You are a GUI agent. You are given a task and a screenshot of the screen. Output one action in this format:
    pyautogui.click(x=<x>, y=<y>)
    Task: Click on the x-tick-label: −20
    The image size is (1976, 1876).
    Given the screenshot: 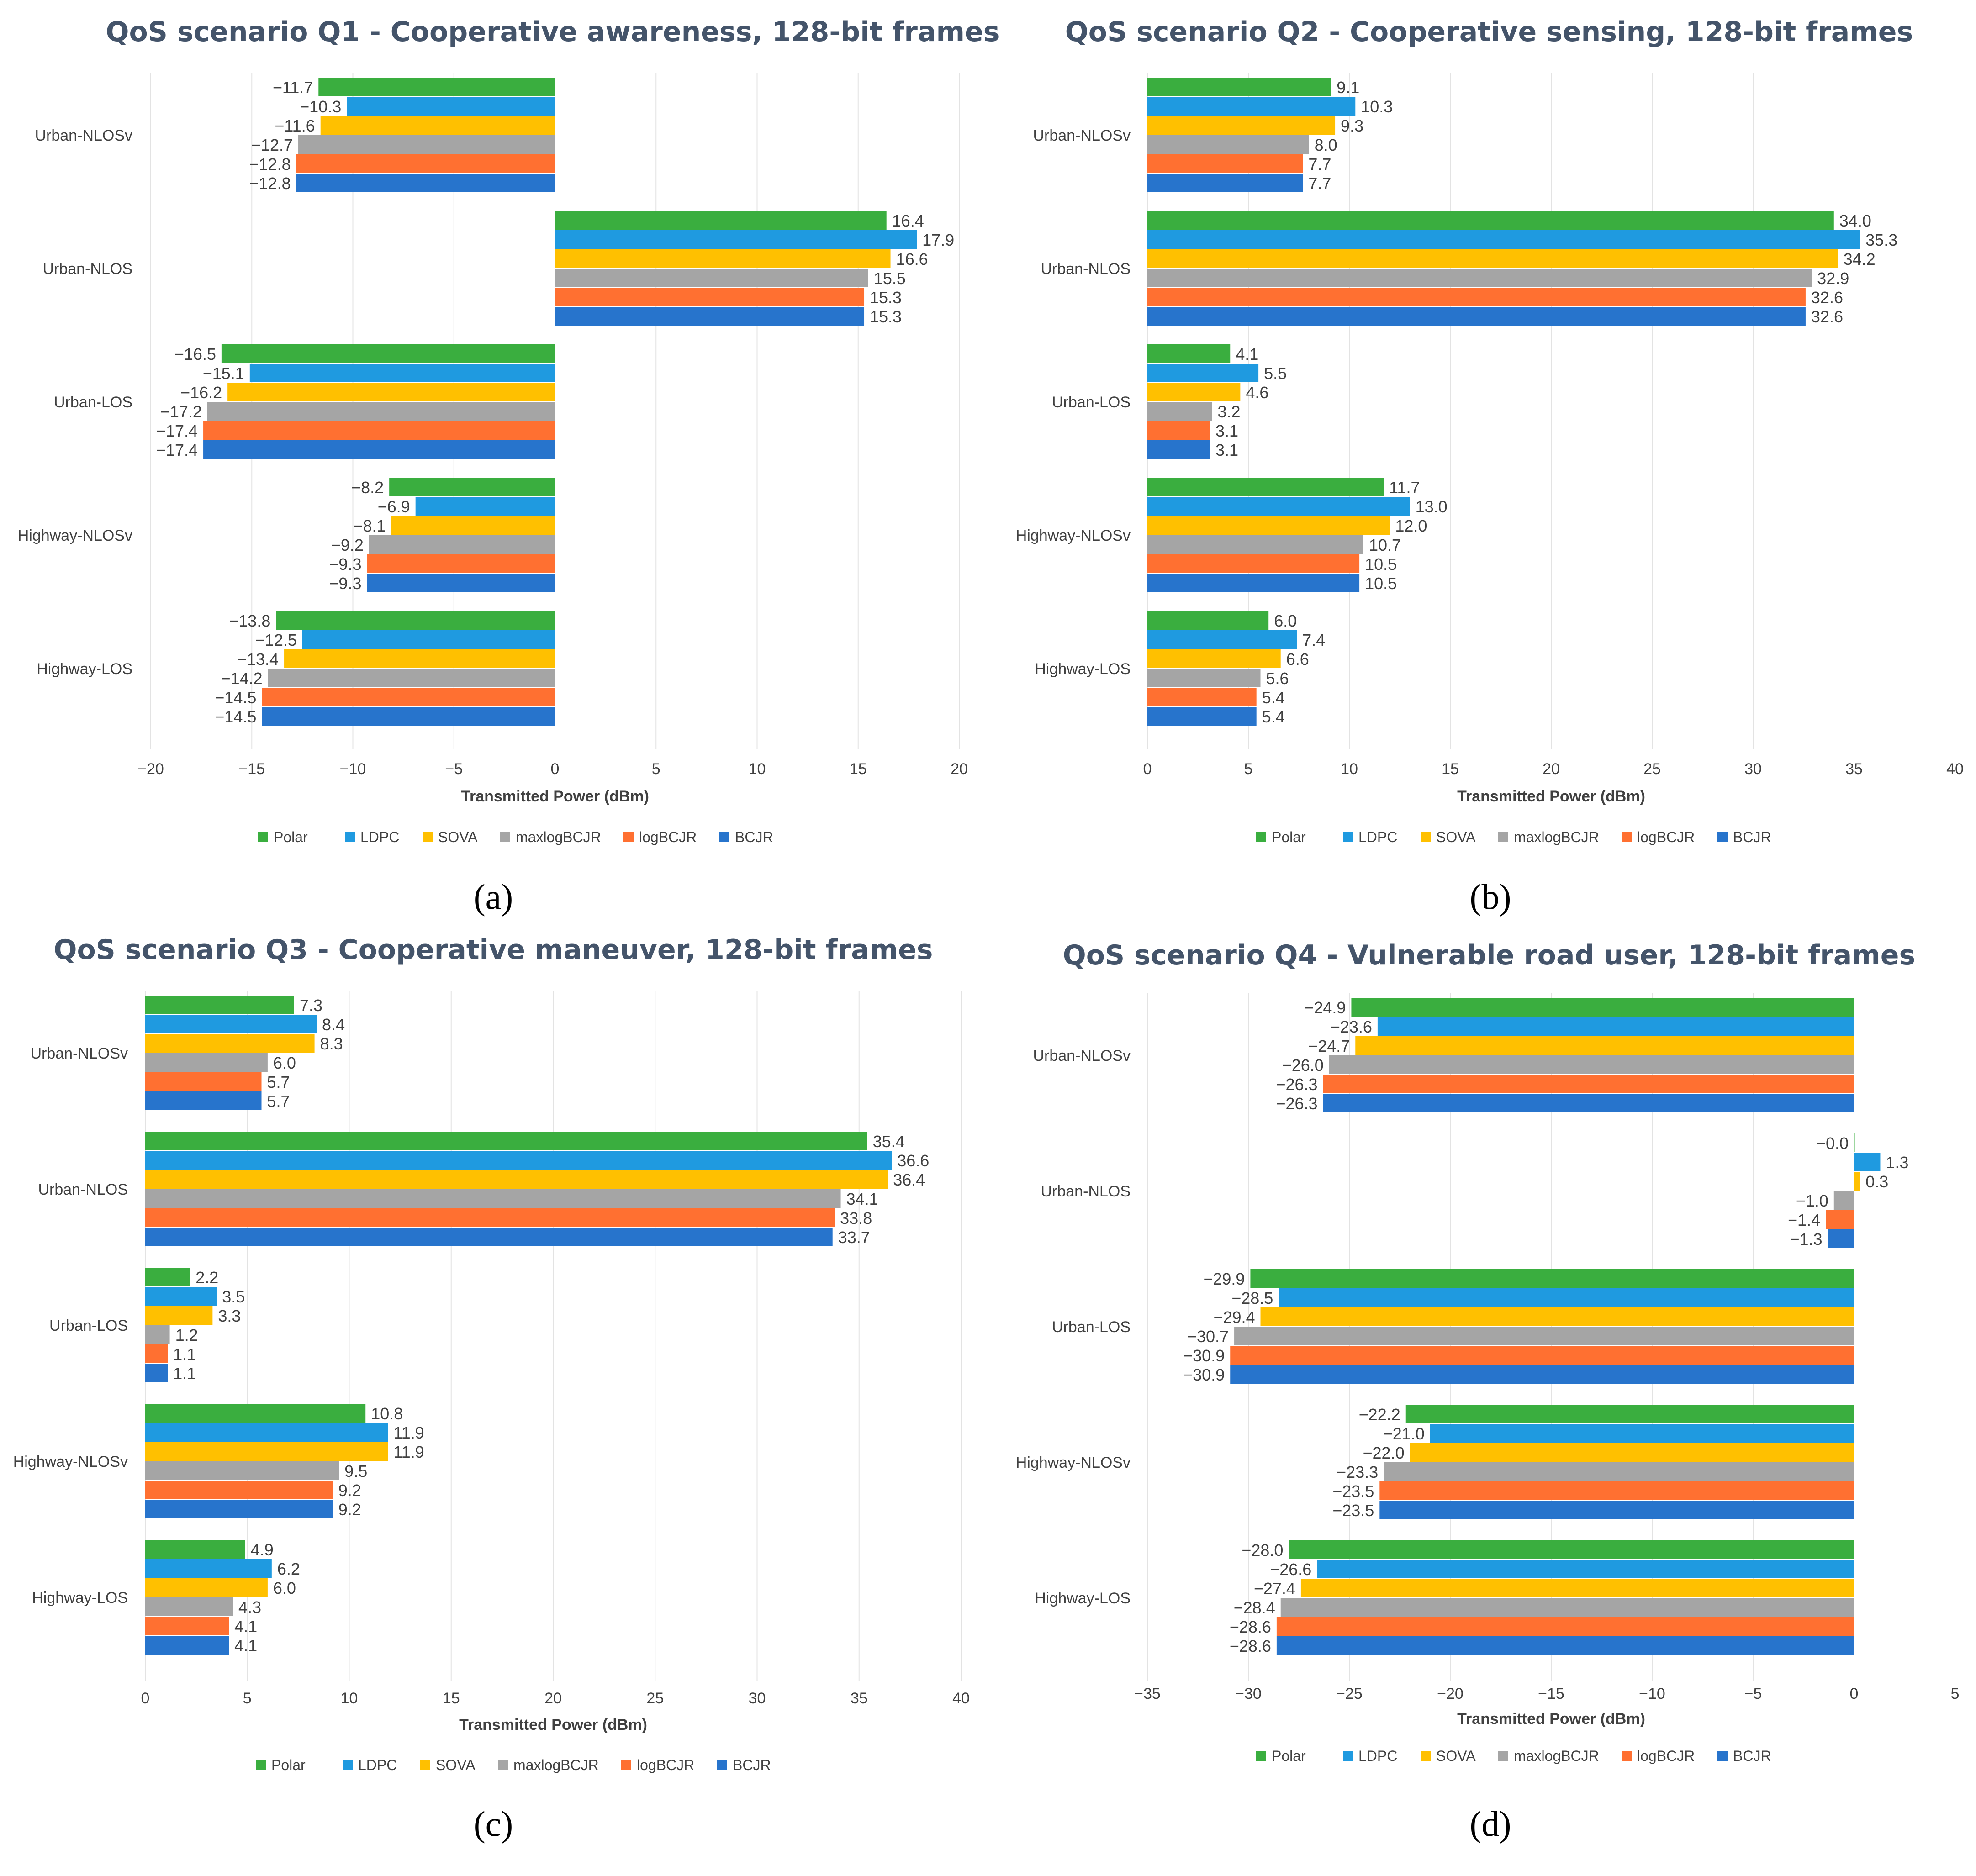 What is the action you would take?
    pyautogui.click(x=1450, y=1693)
    